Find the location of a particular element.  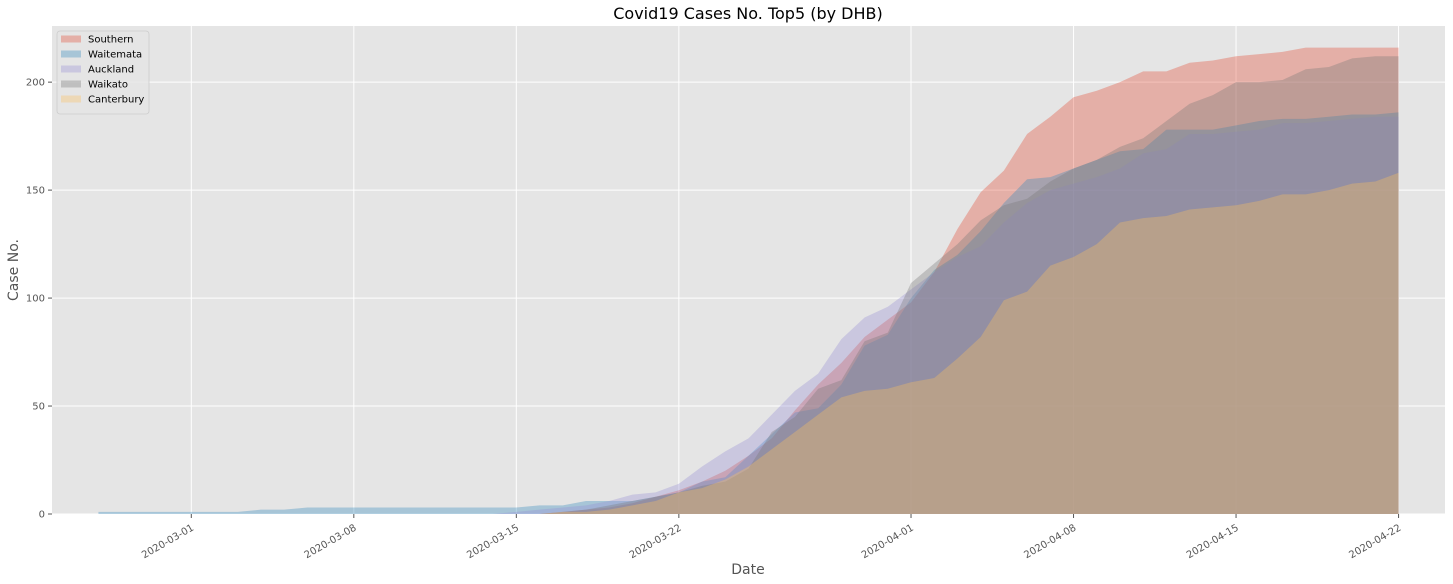

x-tick-label: 2020-04-15 is located at coordinates (1213, 542).